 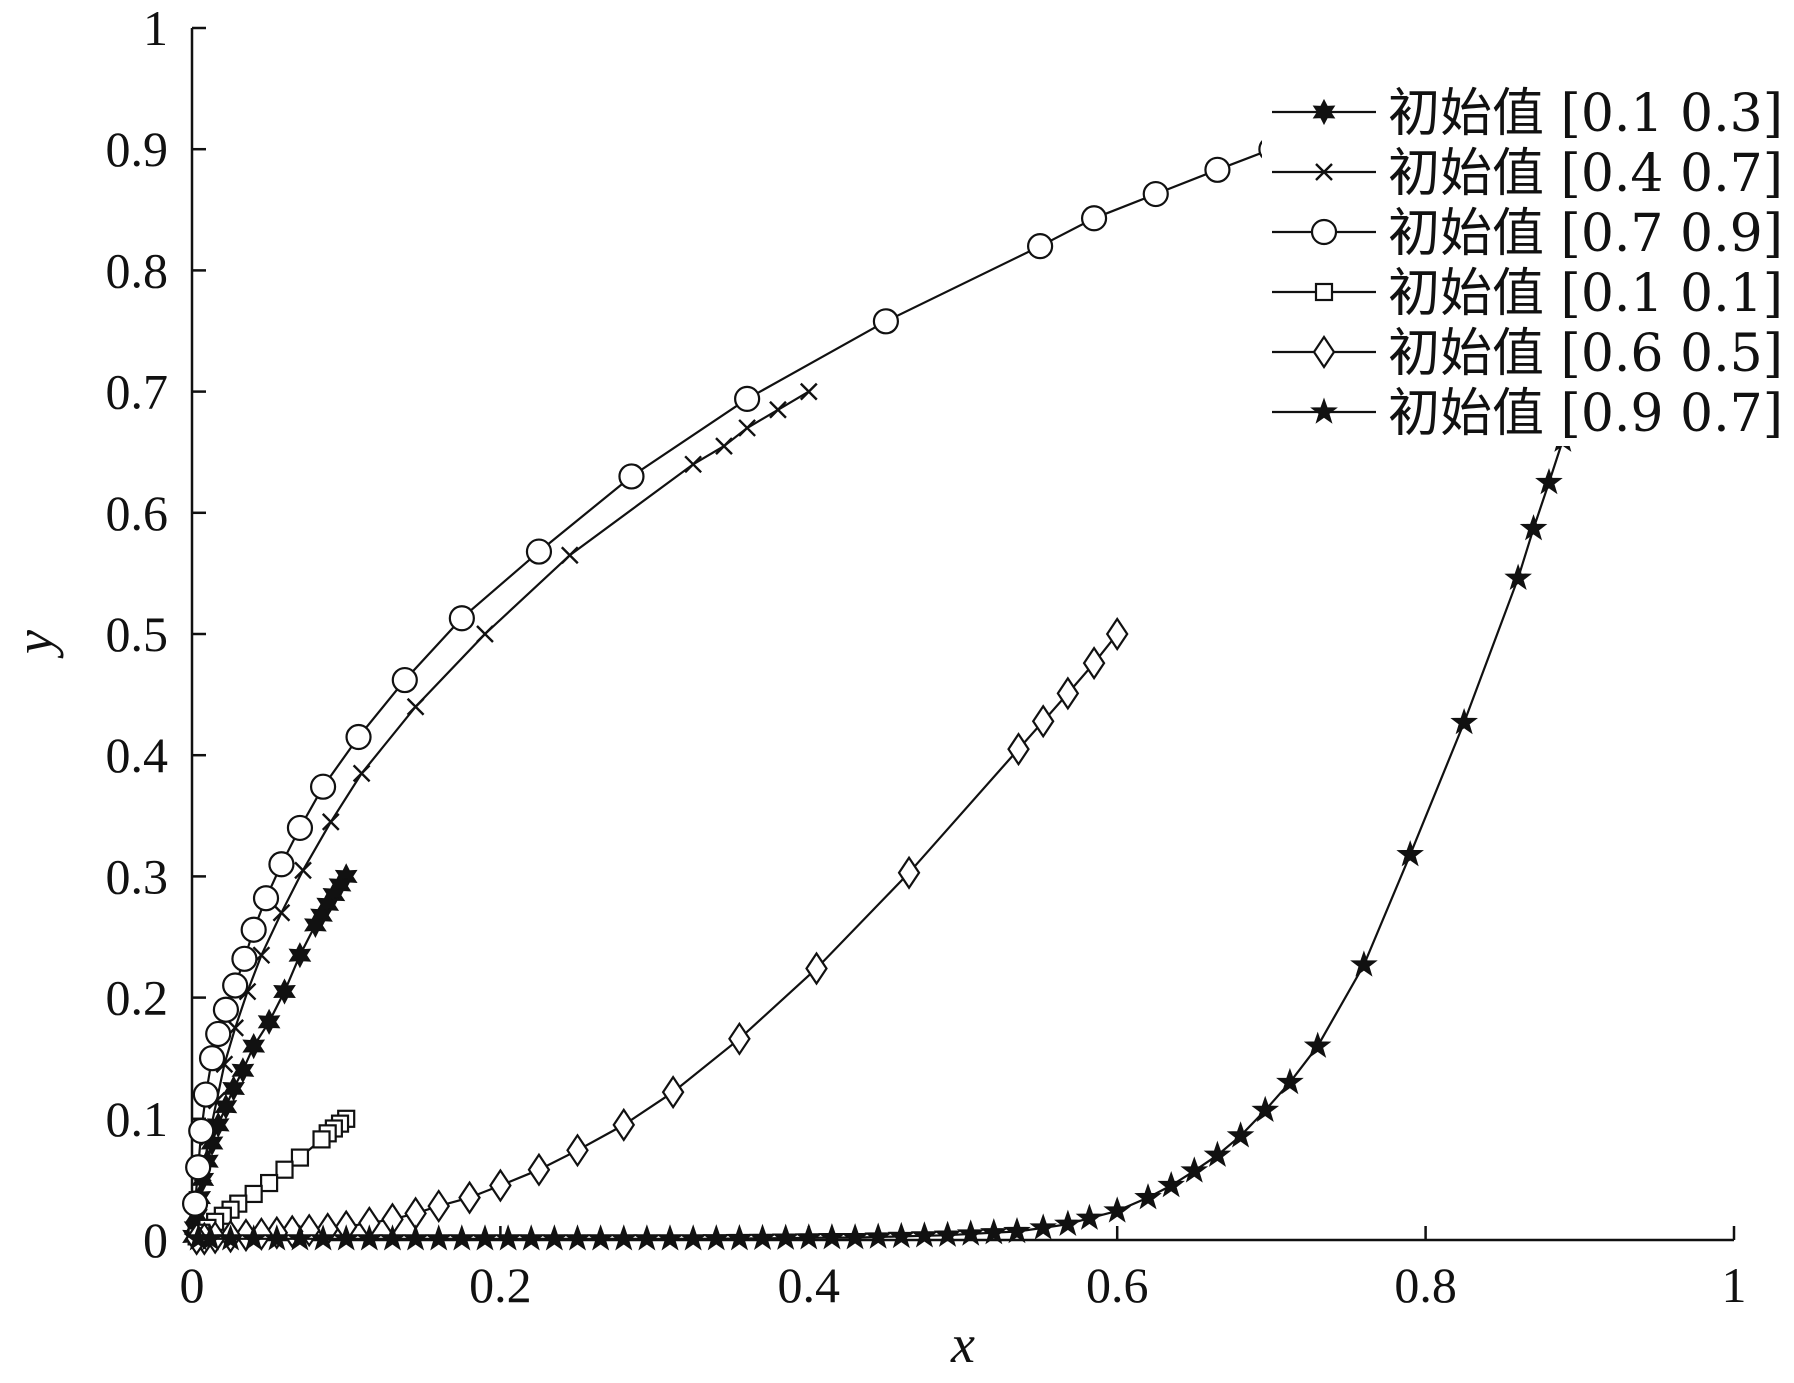 I want to click on y-tick-label: 0.4, so click(x=137, y=755).